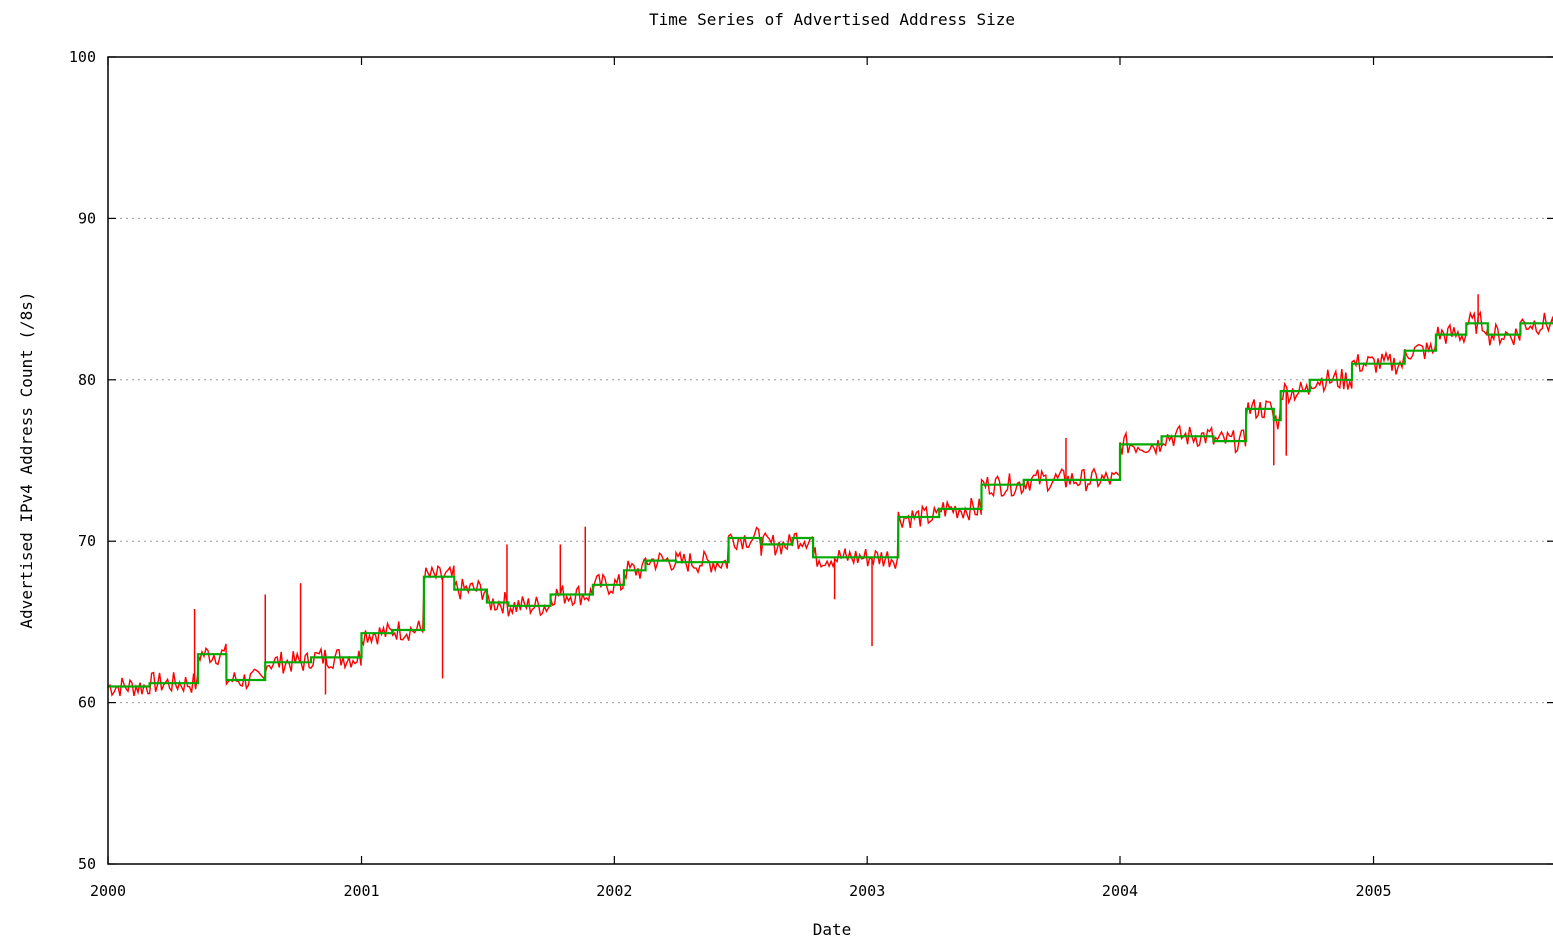  What do you see at coordinates (87, 703) in the screenshot?
I see `y-tick-label: 60` at bounding box center [87, 703].